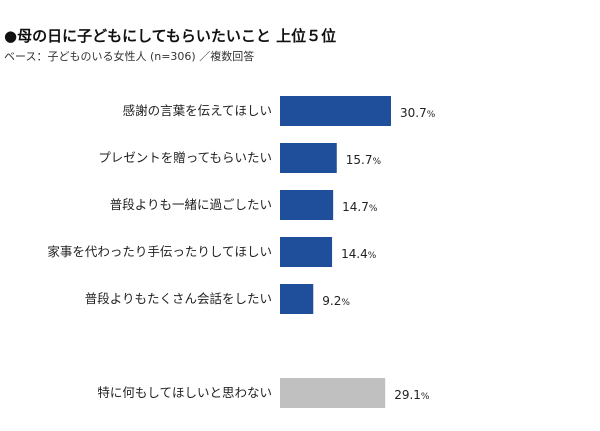 This screenshot has height=431, width=600. Describe the element at coordinates (336, 301) in the screenshot. I see `value-label: 9.2%` at that location.